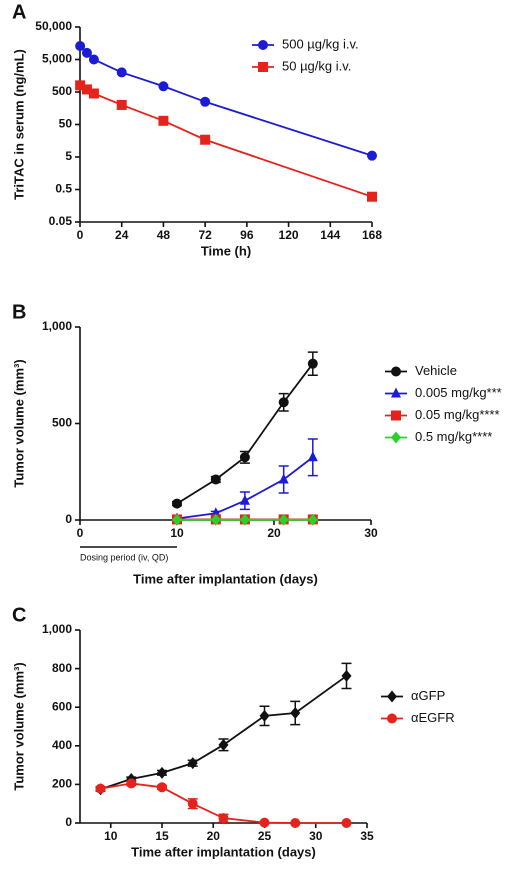 Image resolution: width=520 pixels, height=875 pixels. What do you see at coordinates (247, 235) in the screenshot?
I see `x-tick-label: 96` at bounding box center [247, 235].